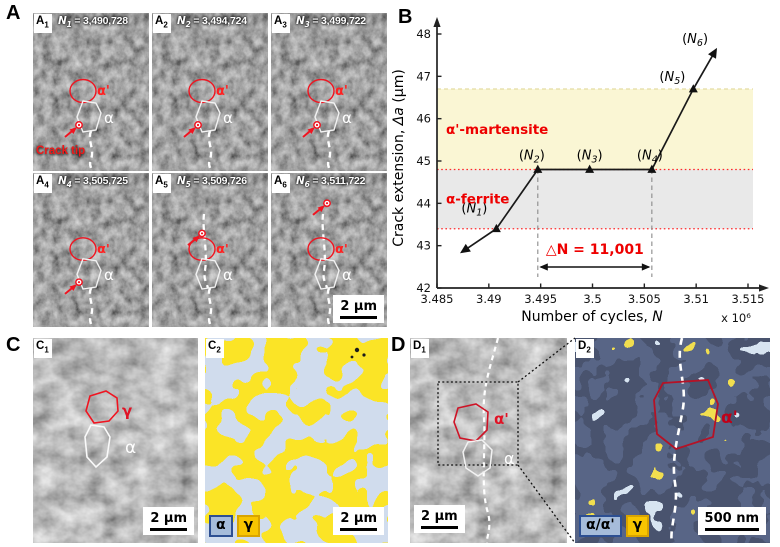 Image resolution: width=780 pixels, height=547 pixels. Describe the element at coordinates (281, 184) in the screenshot. I see `tile-id-chip: A6` at that location.